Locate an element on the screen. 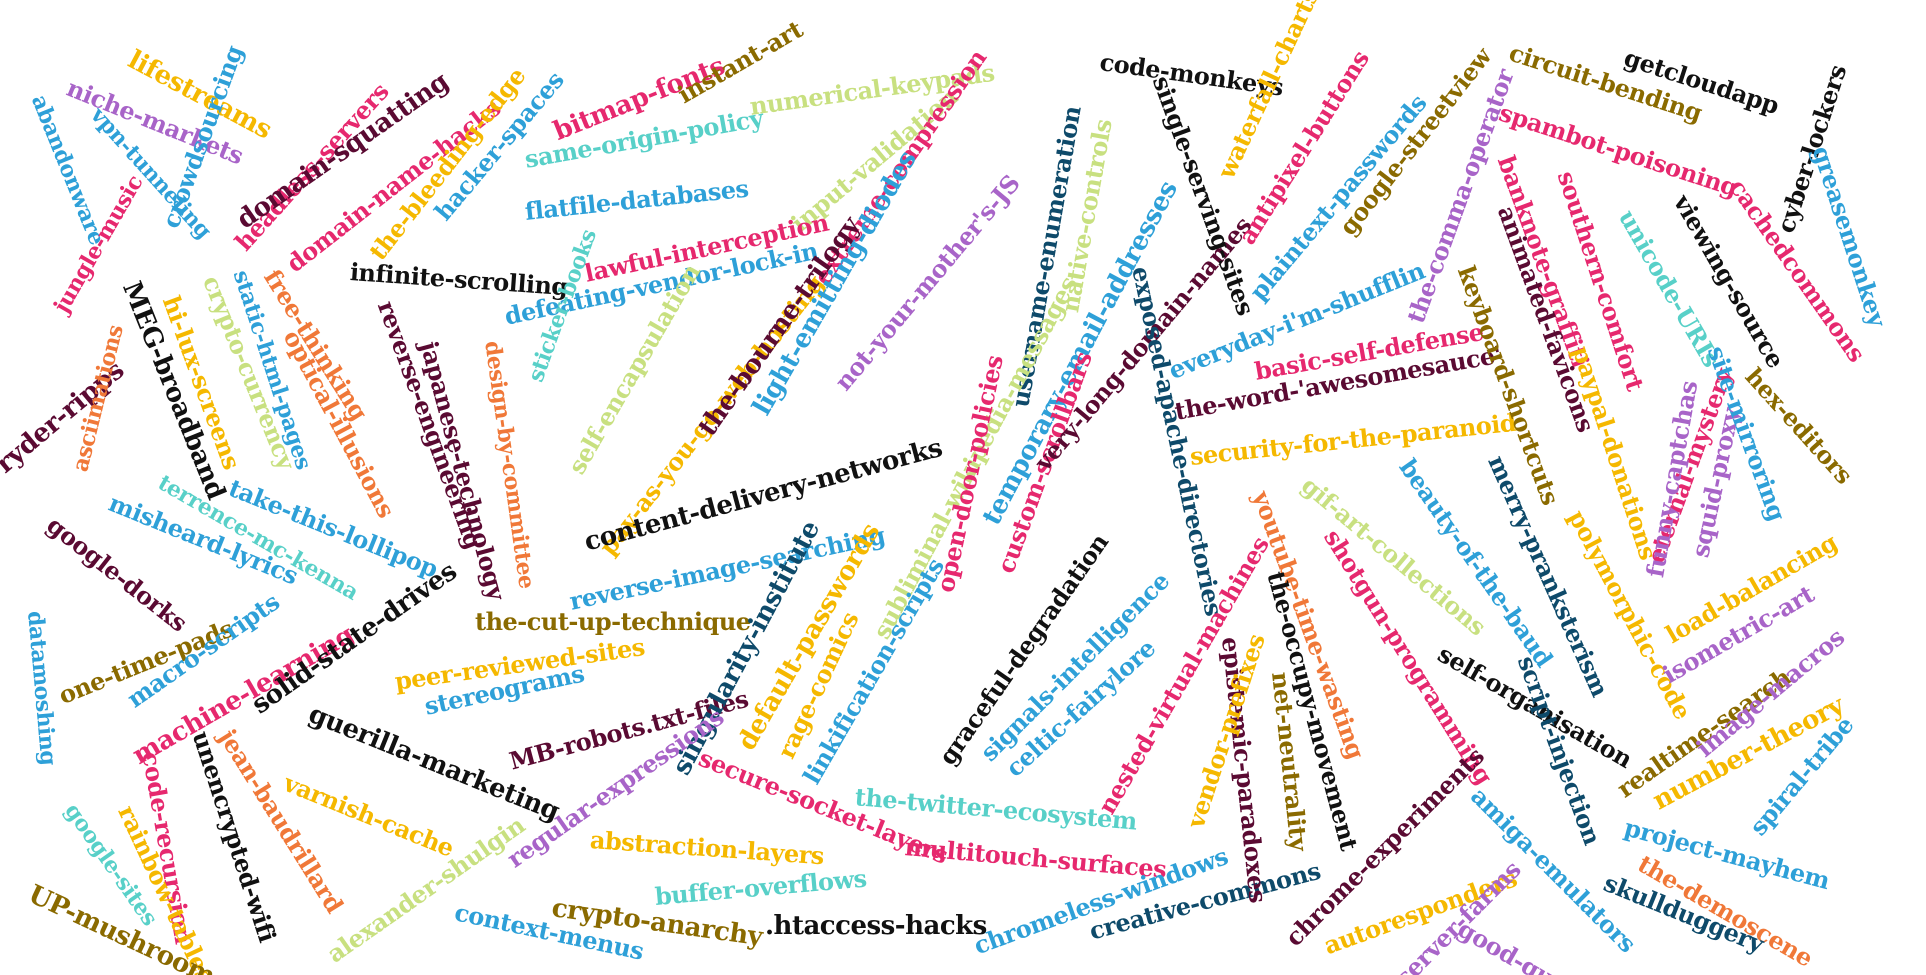 Image resolution: width=1926 pixels, height=975 pixels. word-the-cut-up-technique: the-cut-up-technique is located at coordinates (613, 621).